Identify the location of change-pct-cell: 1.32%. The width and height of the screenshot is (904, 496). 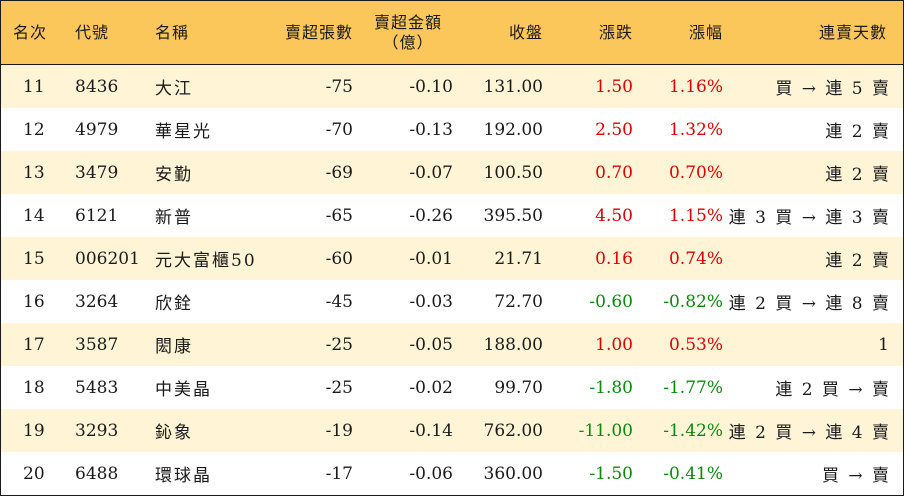
(695, 129).